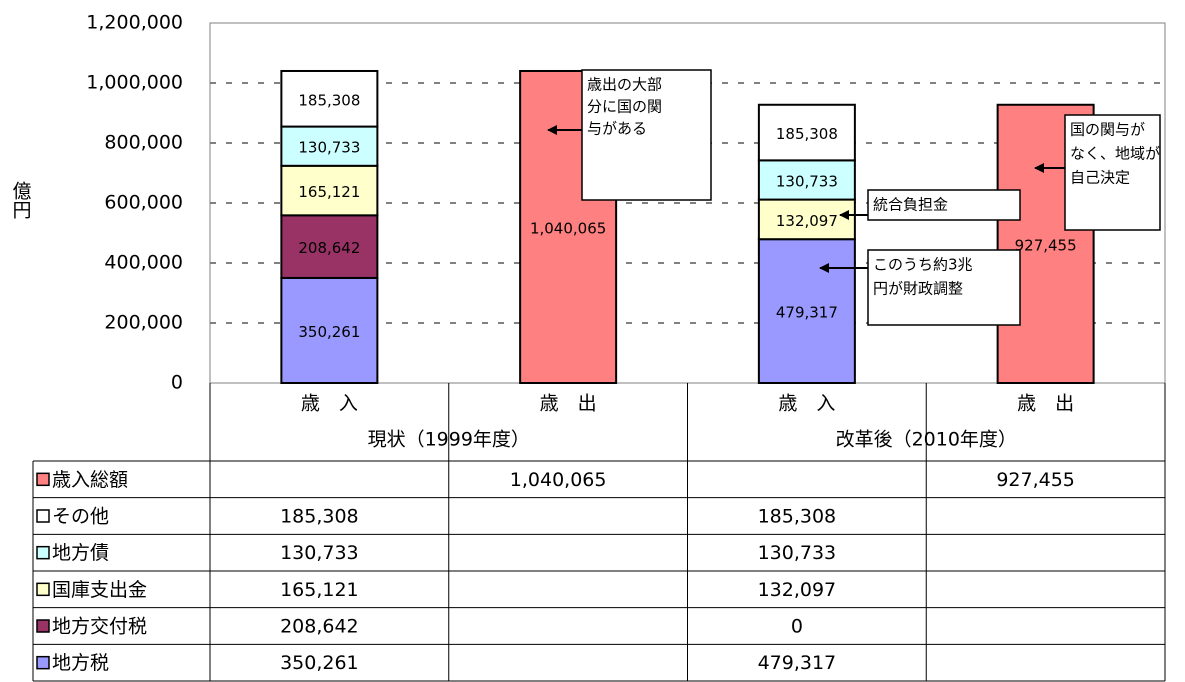  Describe the element at coordinates (910, 205) in the screenshot. I see `annotation-text: 統合負担金` at that location.